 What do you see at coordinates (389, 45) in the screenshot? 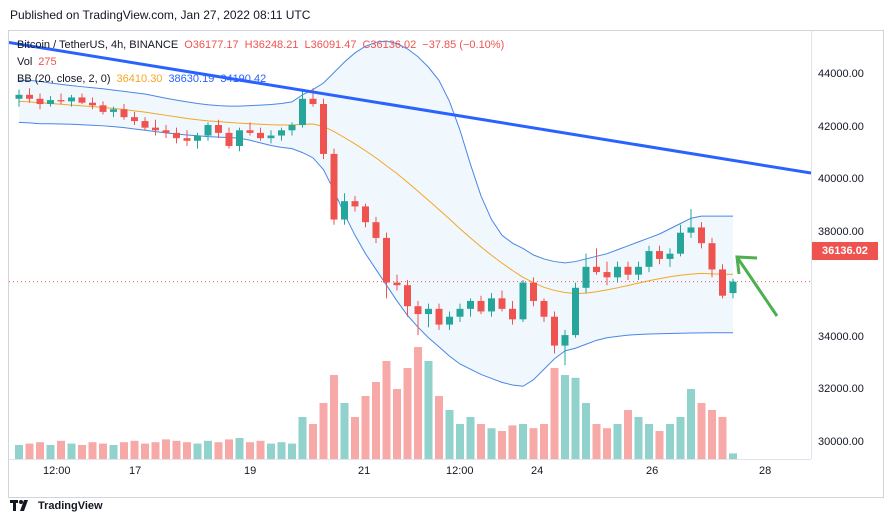
I see `legend-close: C36136.02` at bounding box center [389, 45].